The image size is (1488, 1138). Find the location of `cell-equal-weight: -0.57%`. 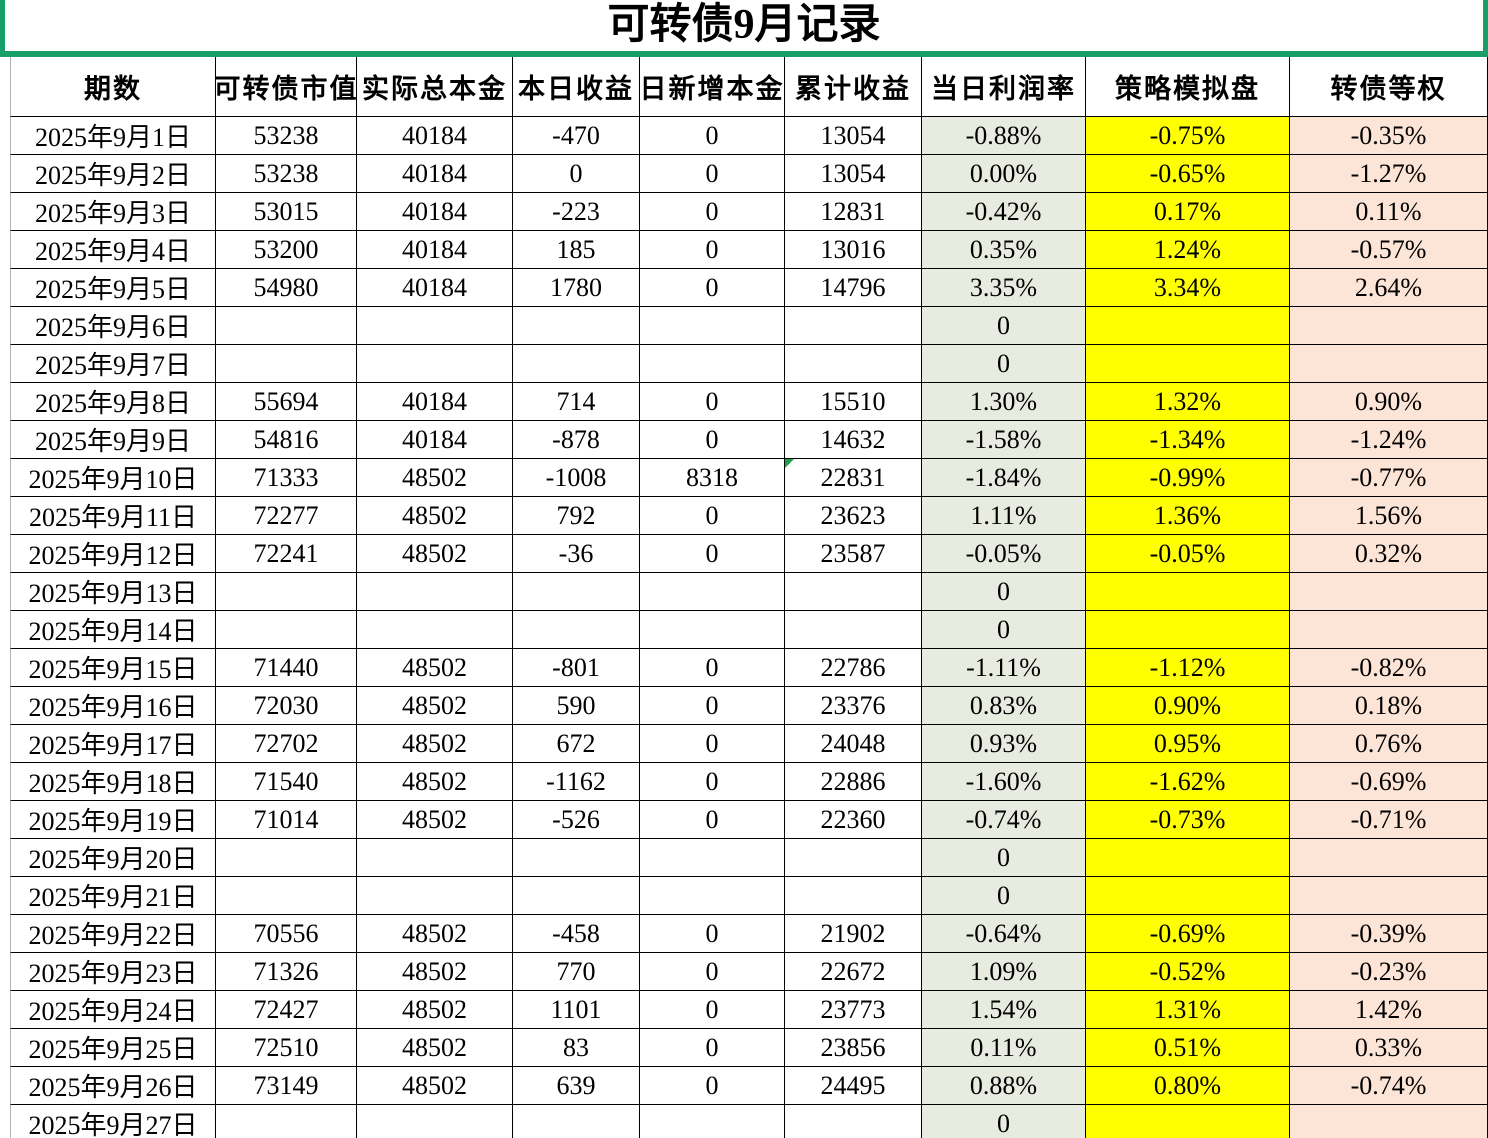

cell-equal-weight: -0.57% is located at coordinates (1389, 250).